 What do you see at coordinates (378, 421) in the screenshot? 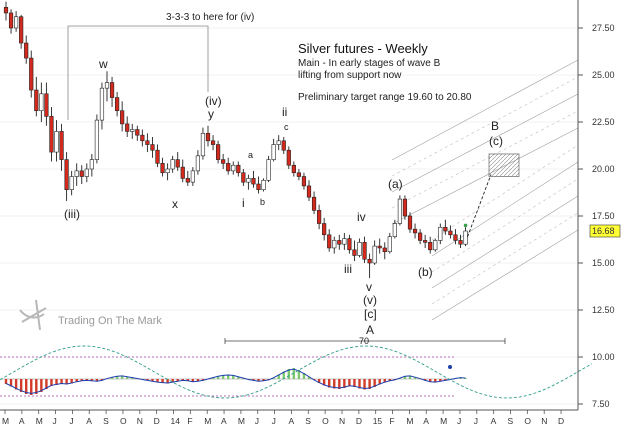
I see `month-tick-label: 15` at bounding box center [378, 421].